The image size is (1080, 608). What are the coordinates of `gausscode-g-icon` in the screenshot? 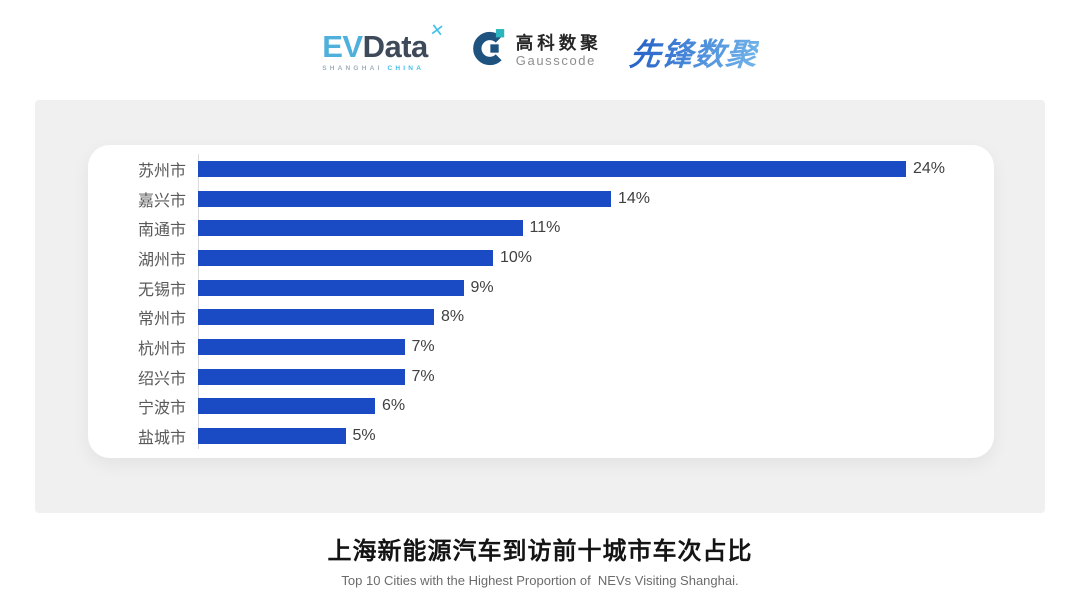 It's located at (488, 51).